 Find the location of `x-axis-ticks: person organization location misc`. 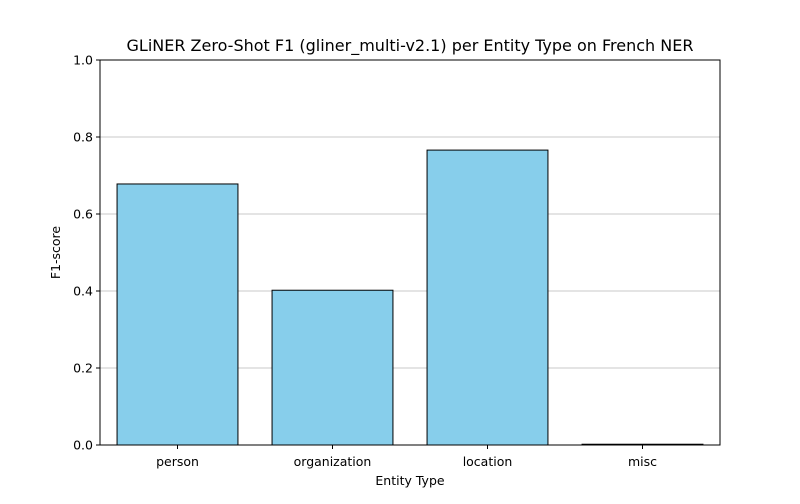

x-axis-ticks: person organization location misc is located at coordinates (406, 457).